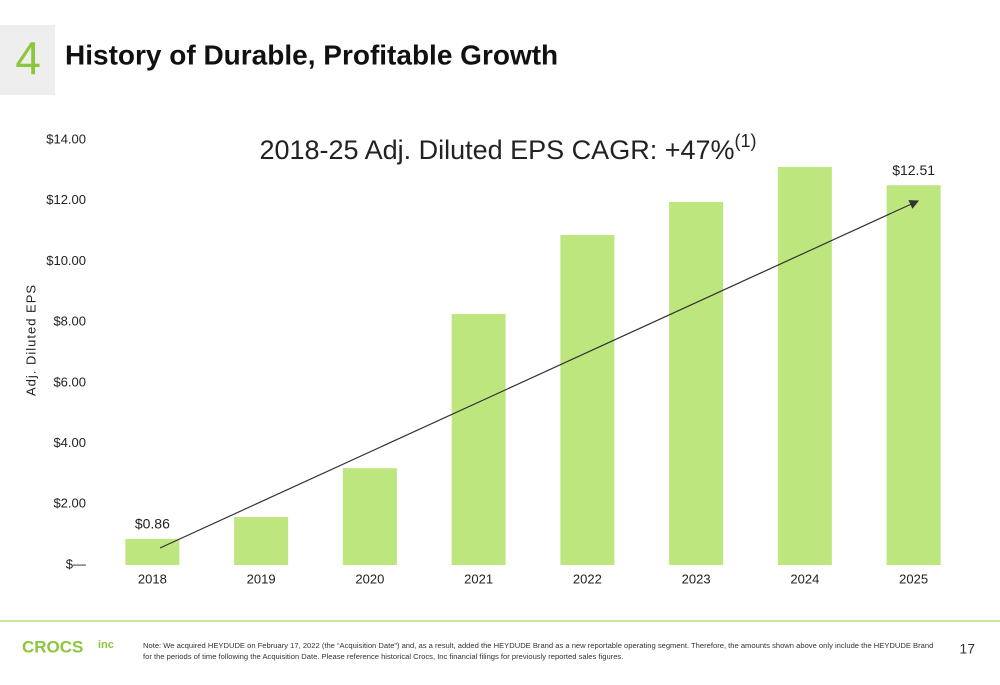  What do you see at coordinates (76, 563) in the screenshot?
I see `y-tick-label: $—` at bounding box center [76, 563].